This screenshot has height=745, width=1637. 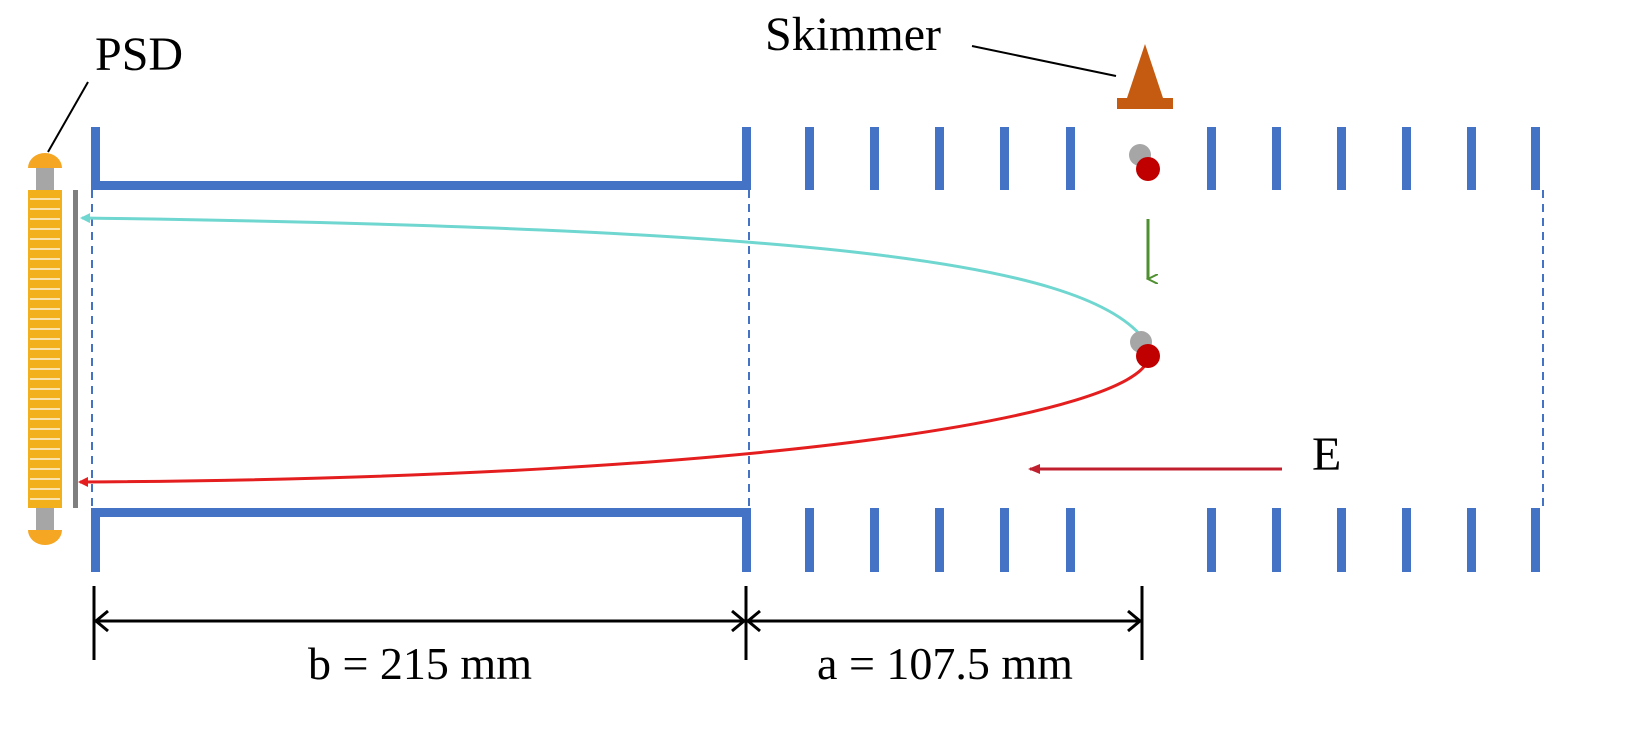 What do you see at coordinates (739, 621) in the screenshot?
I see `dimension-arrowhead-b-right` at bounding box center [739, 621].